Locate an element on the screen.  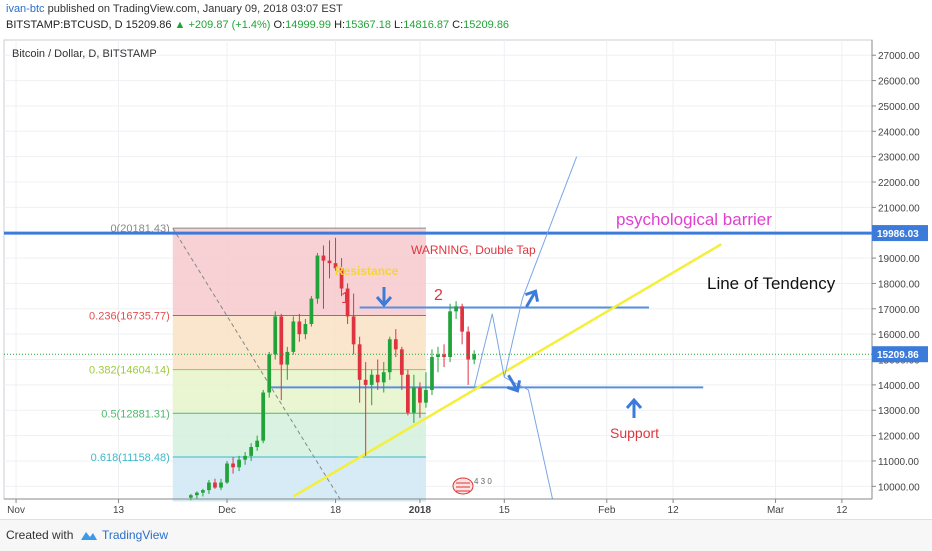
warning-annotation: WARNING, Double Tap is located at coordinates (473, 250).